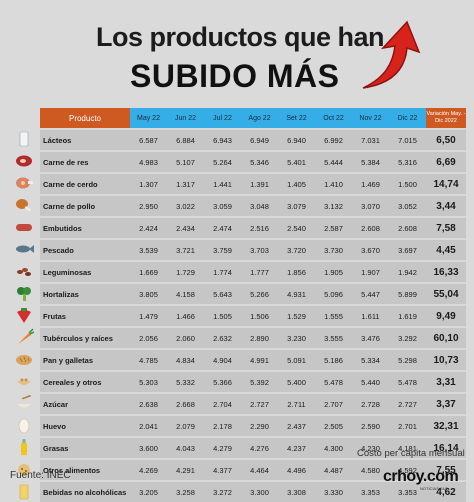  I want to click on cost-cell: 5.384, so click(370, 161).